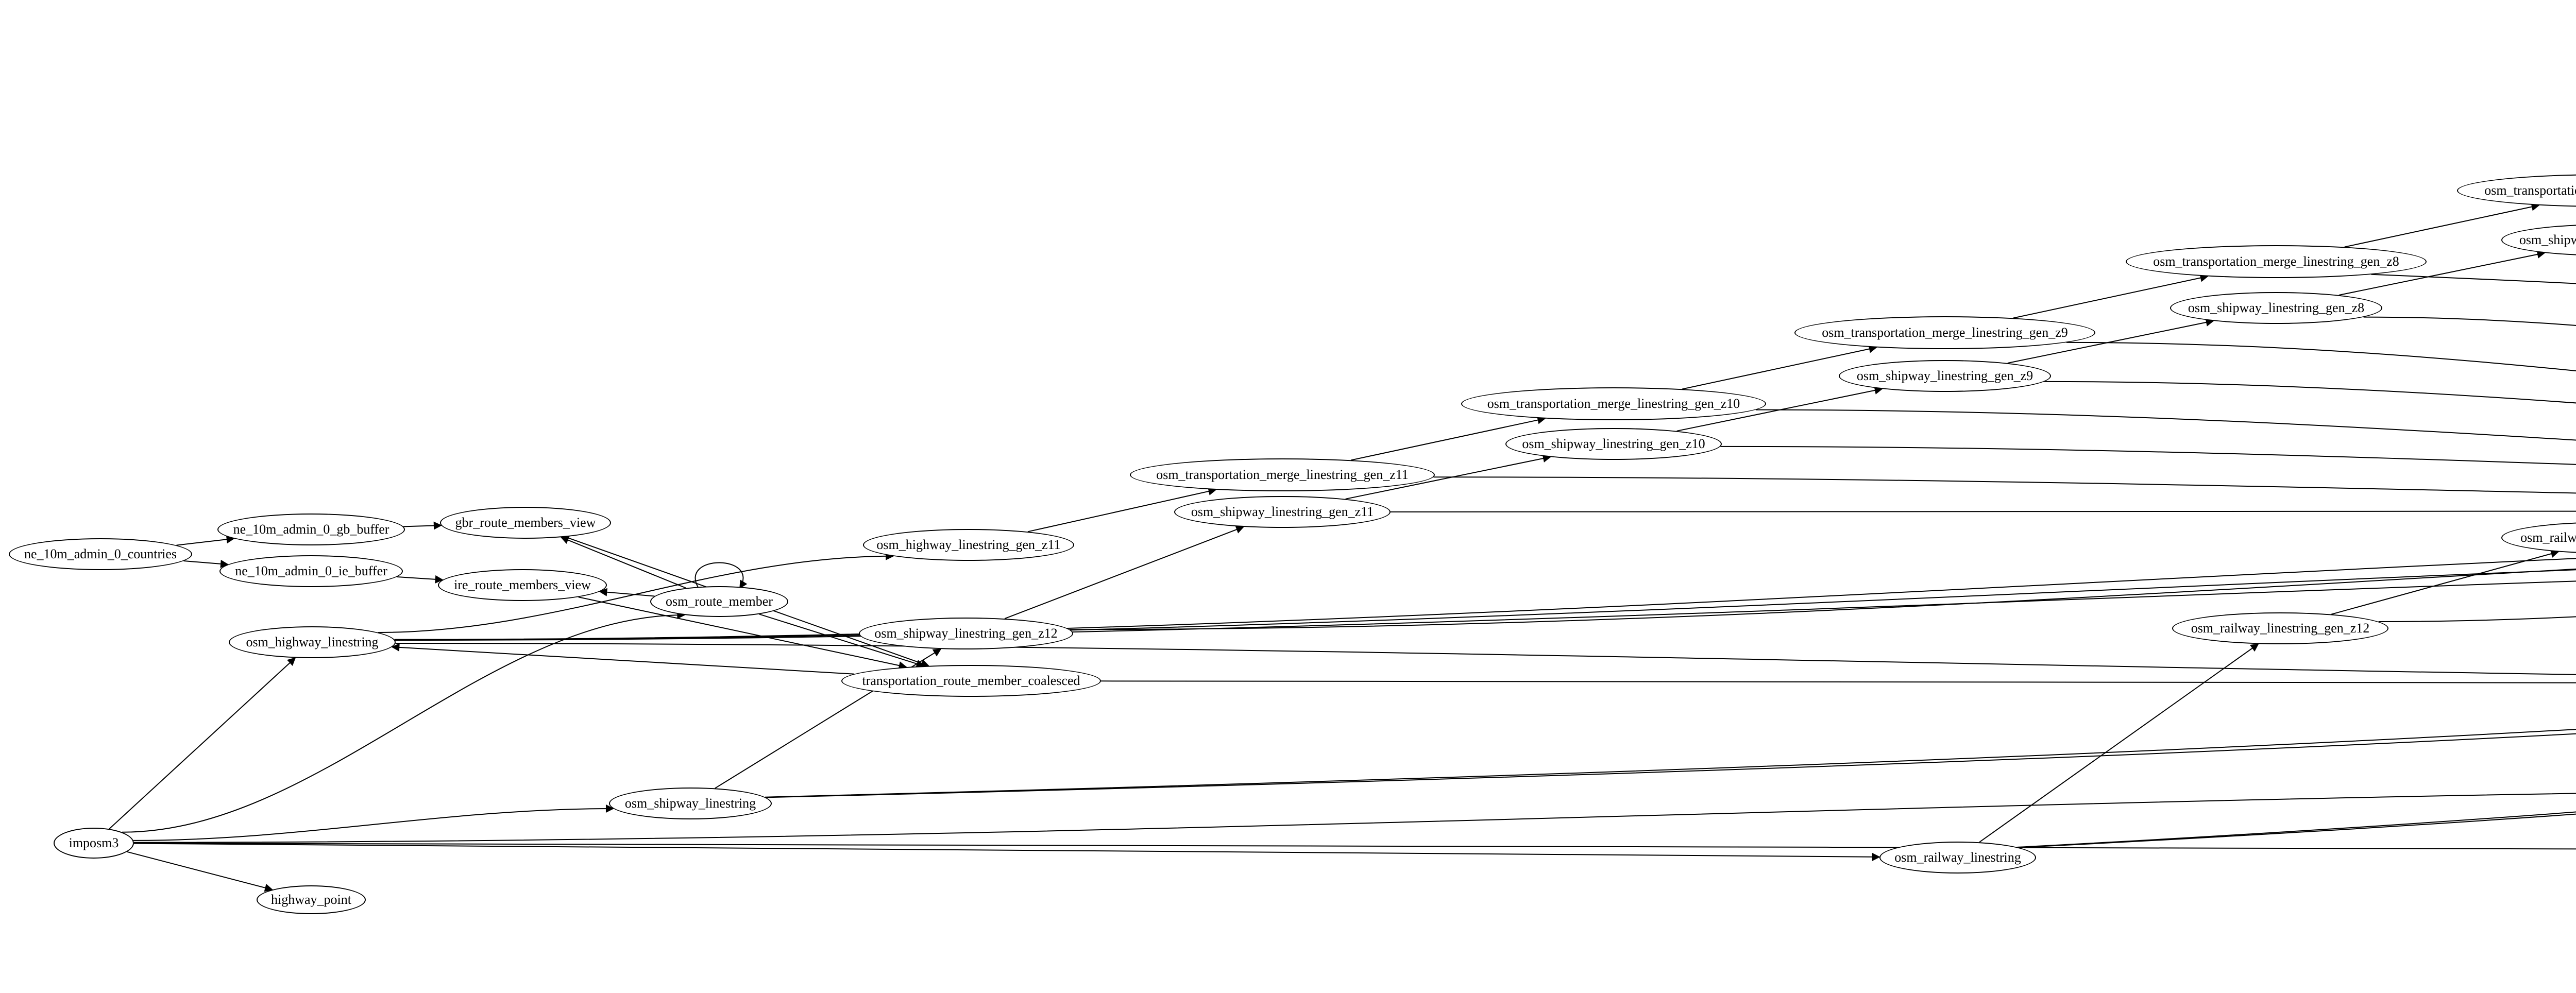 This screenshot has height=993, width=2576. What do you see at coordinates (2548, 537) in the screenshot?
I see `node-label: osm_railway_linestring_gen_z11` at bounding box center [2548, 537].